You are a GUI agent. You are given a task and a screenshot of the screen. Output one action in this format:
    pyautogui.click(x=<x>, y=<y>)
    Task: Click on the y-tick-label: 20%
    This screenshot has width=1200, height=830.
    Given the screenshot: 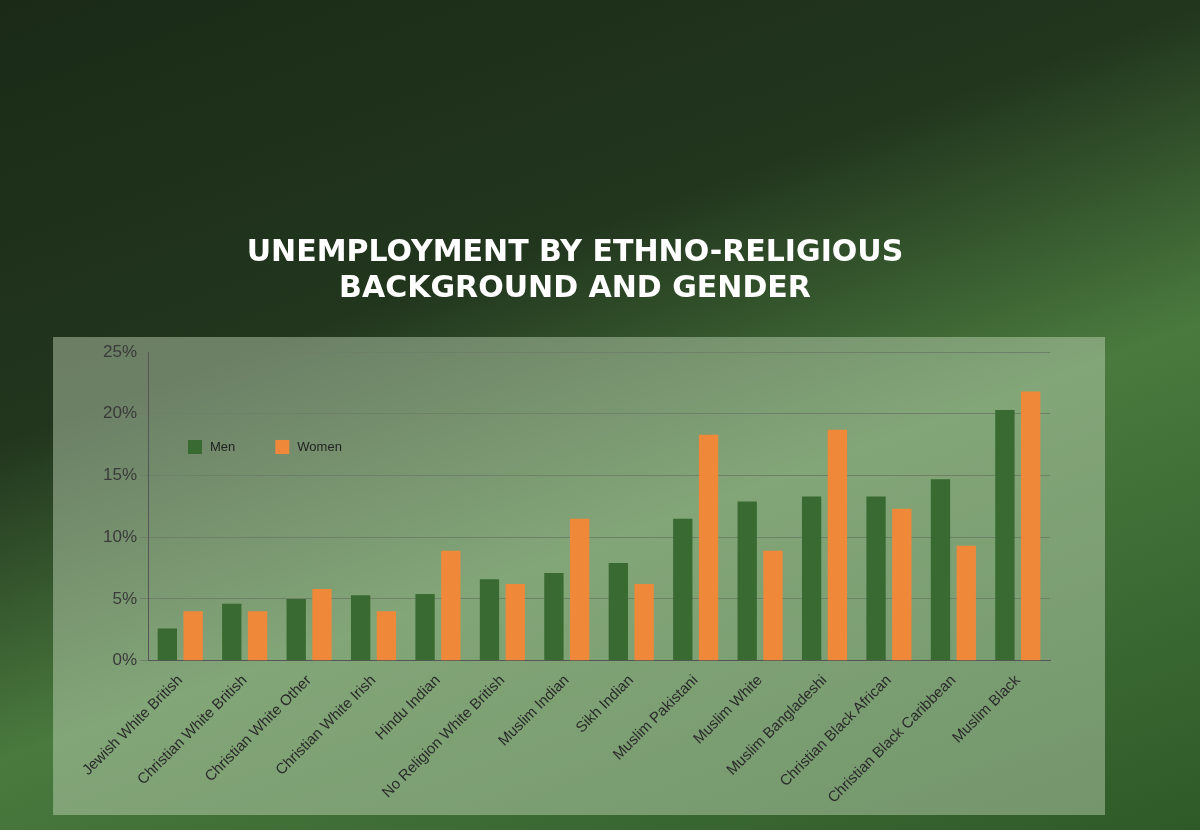 What is the action you would take?
    pyautogui.click(x=120, y=413)
    